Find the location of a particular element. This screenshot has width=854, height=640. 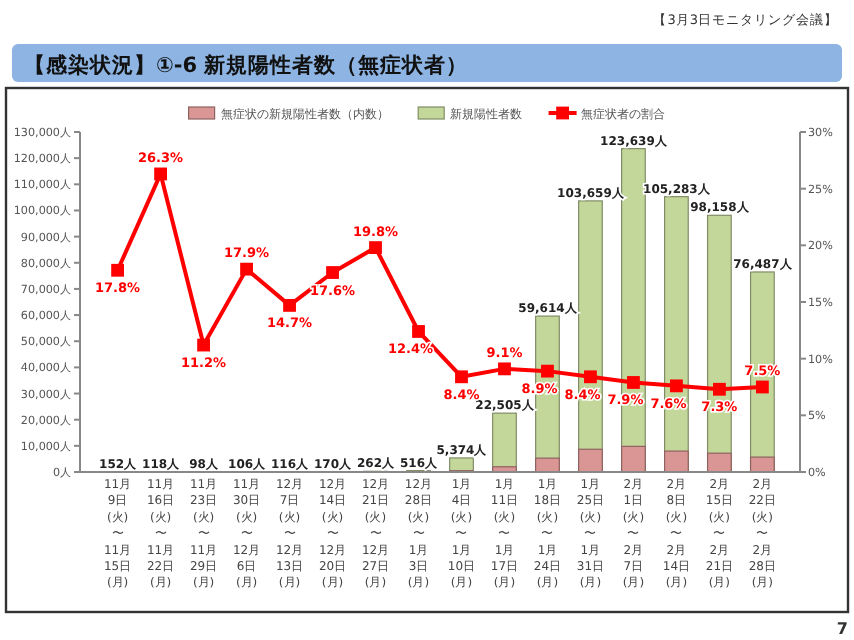

text: 7 is located at coordinates (842, 629).